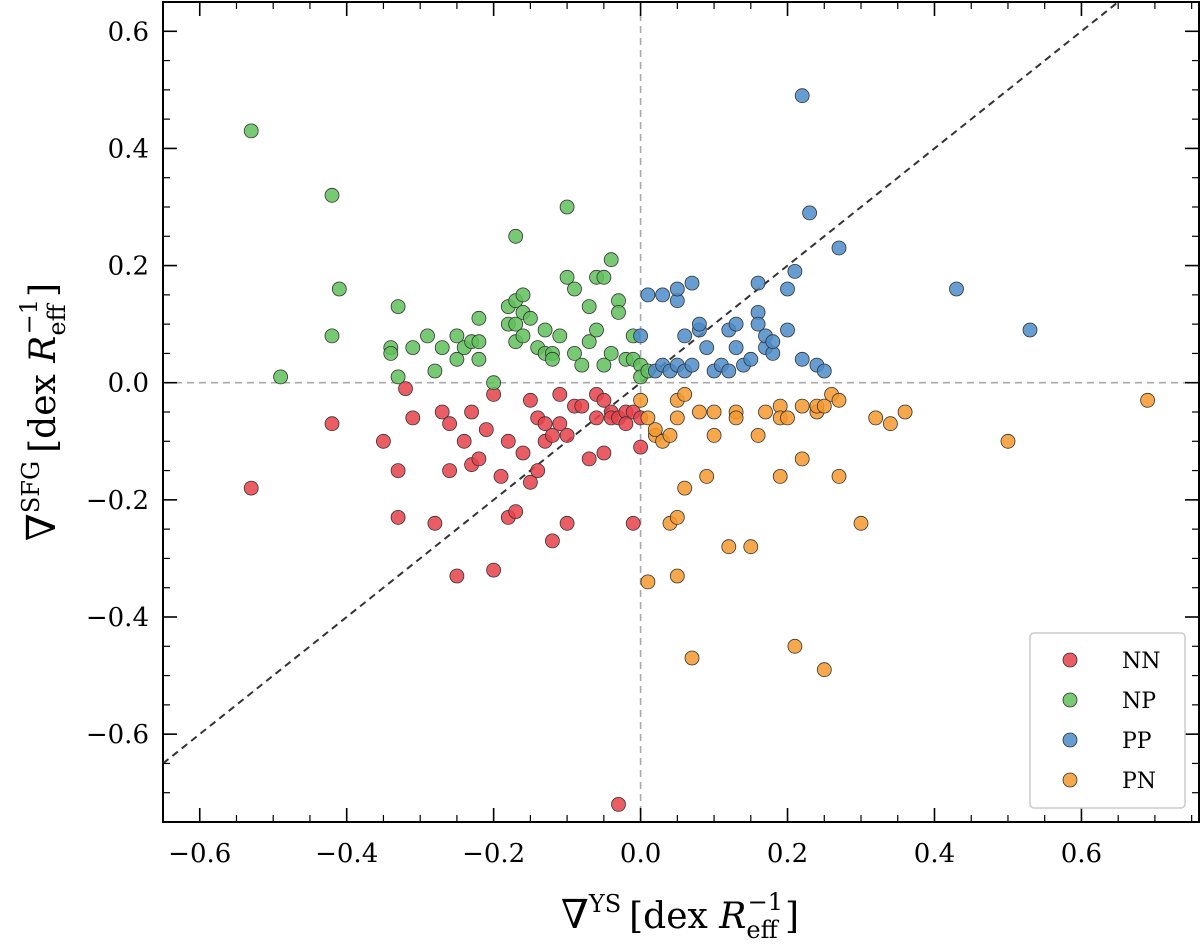 Image resolution: width=1200 pixels, height=945 pixels. What do you see at coordinates (732, 916) in the screenshot?
I see `x-r: R` at bounding box center [732, 916].